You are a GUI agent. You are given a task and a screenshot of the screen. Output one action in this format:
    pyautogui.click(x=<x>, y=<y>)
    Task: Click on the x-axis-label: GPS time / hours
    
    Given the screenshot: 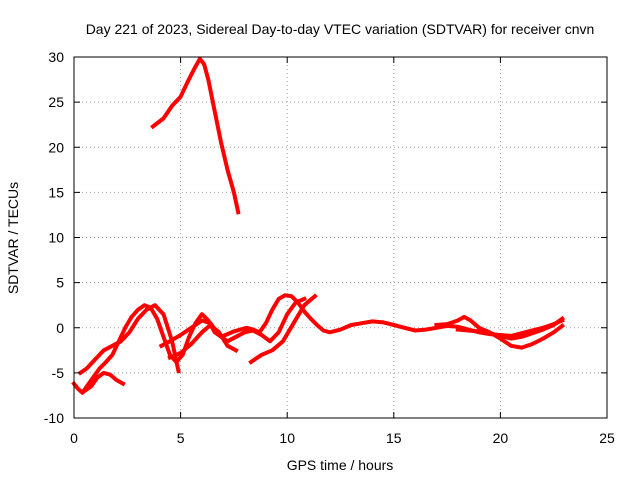 What is the action you would take?
    pyautogui.click(x=340, y=465)
    